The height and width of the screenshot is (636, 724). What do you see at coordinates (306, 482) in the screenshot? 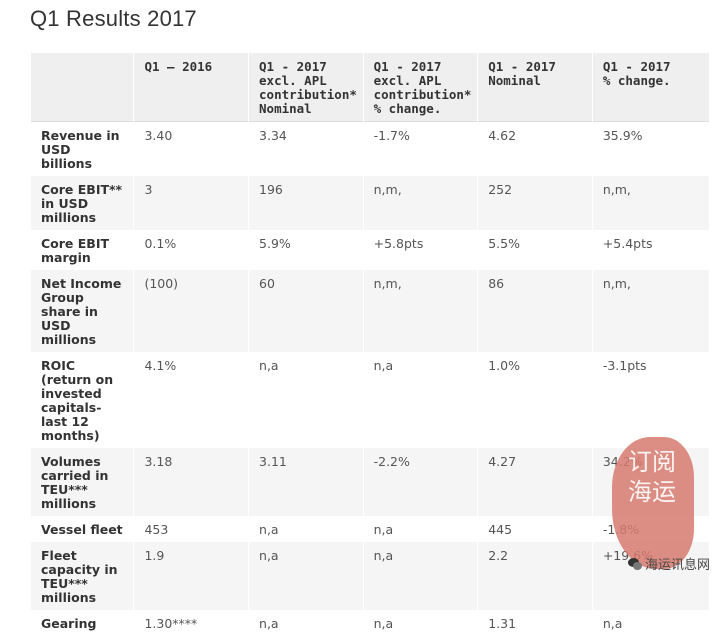
I see `table-cell: 3.11` at bounding box center [306, 482].